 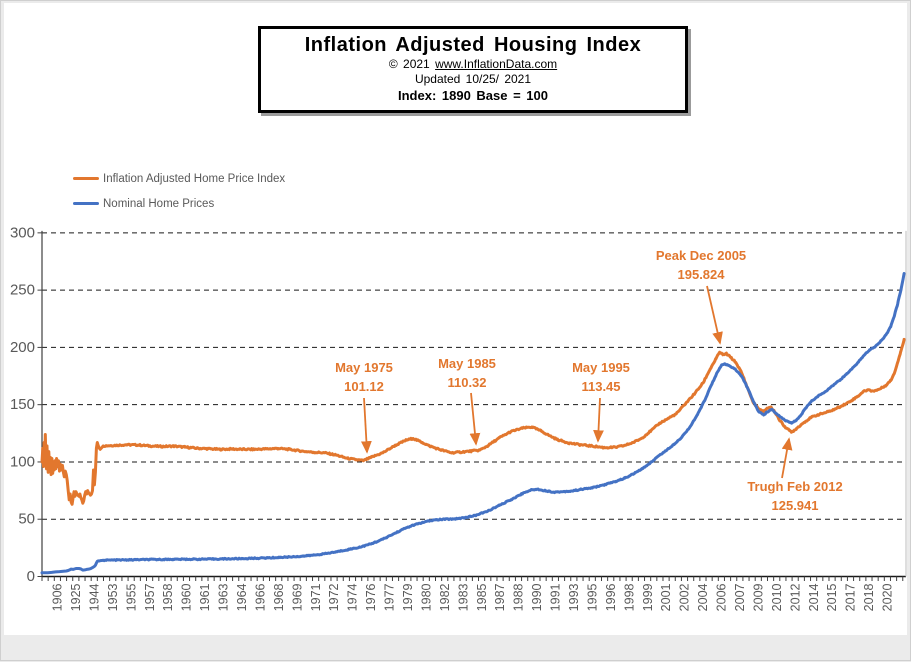 What do you see at coordinates (426, 597) in the screenshot?
I see `x-axis-year-label: 1980` at bounding box center [426, 597].